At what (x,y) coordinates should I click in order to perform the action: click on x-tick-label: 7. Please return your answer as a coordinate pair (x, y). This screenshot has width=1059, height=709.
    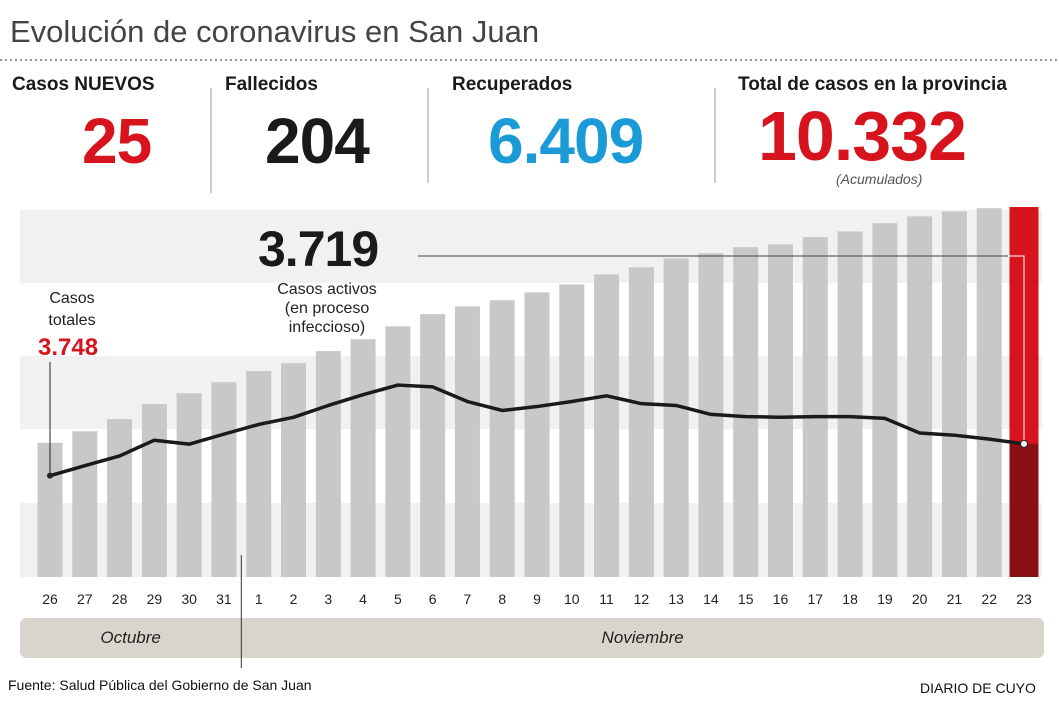
    Looking at the image, I should click on (468, 599).